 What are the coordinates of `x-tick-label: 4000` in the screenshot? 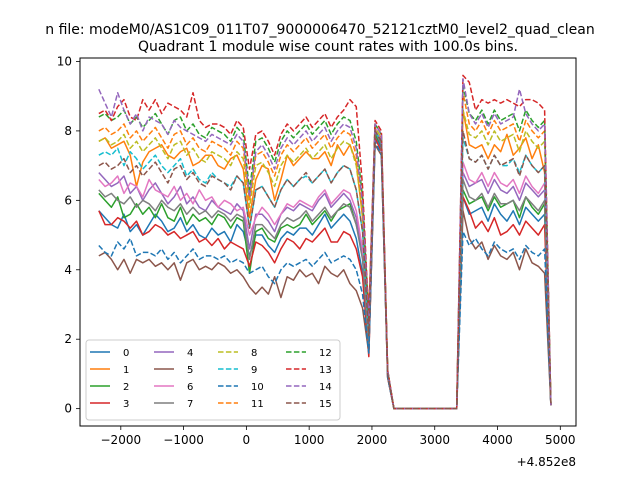 It's located at (497, 440).